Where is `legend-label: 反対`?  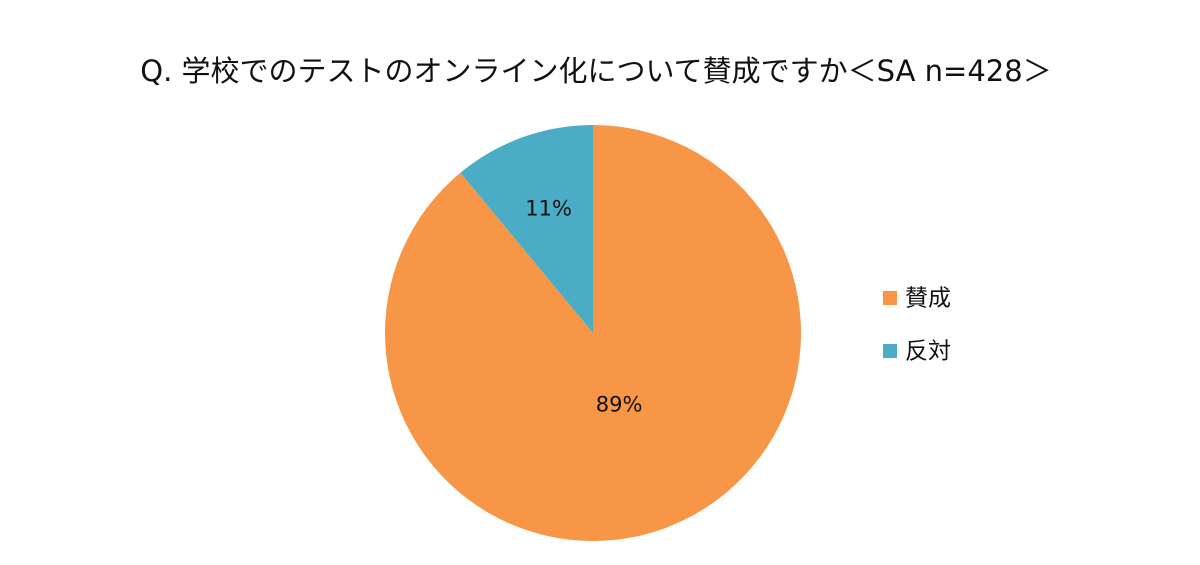 legend-label: 反対 is located at coordinates (928, 352).